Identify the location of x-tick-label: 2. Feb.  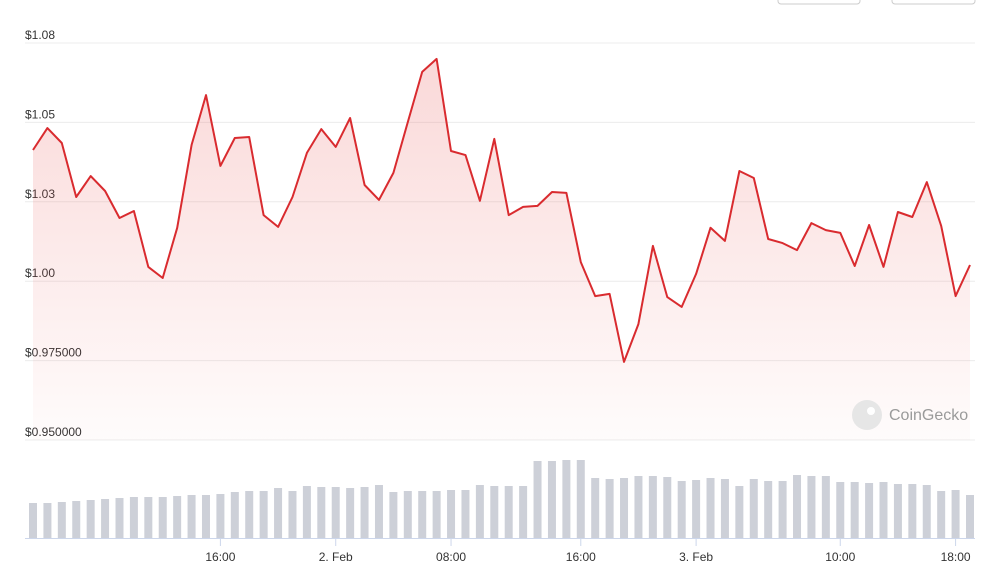
(336, 557).